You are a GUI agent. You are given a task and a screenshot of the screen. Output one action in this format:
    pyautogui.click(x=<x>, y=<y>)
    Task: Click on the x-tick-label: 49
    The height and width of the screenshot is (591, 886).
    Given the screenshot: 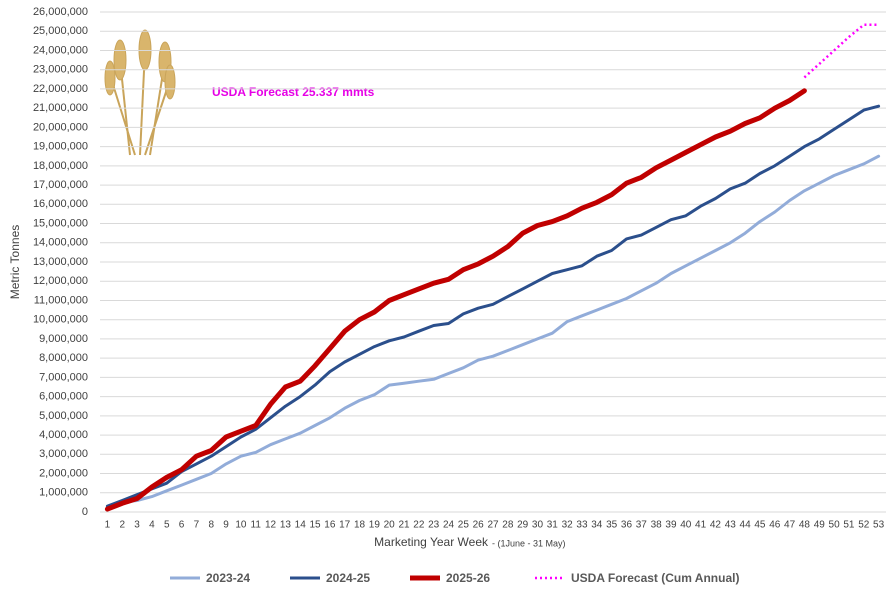 What is the action you would take?
    pyautogui.click(x=820, y=525)
    